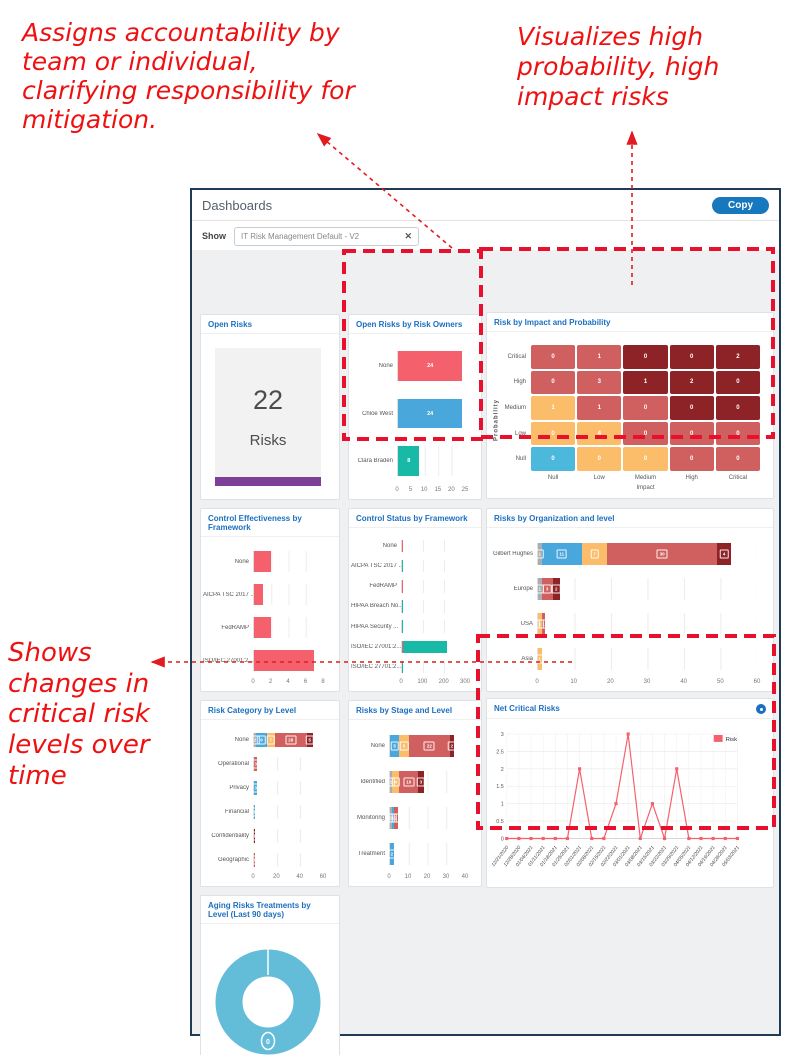  Describe the element at coordinates (37, 775) in the screenshot. I see `annotation-line: time` at that location.